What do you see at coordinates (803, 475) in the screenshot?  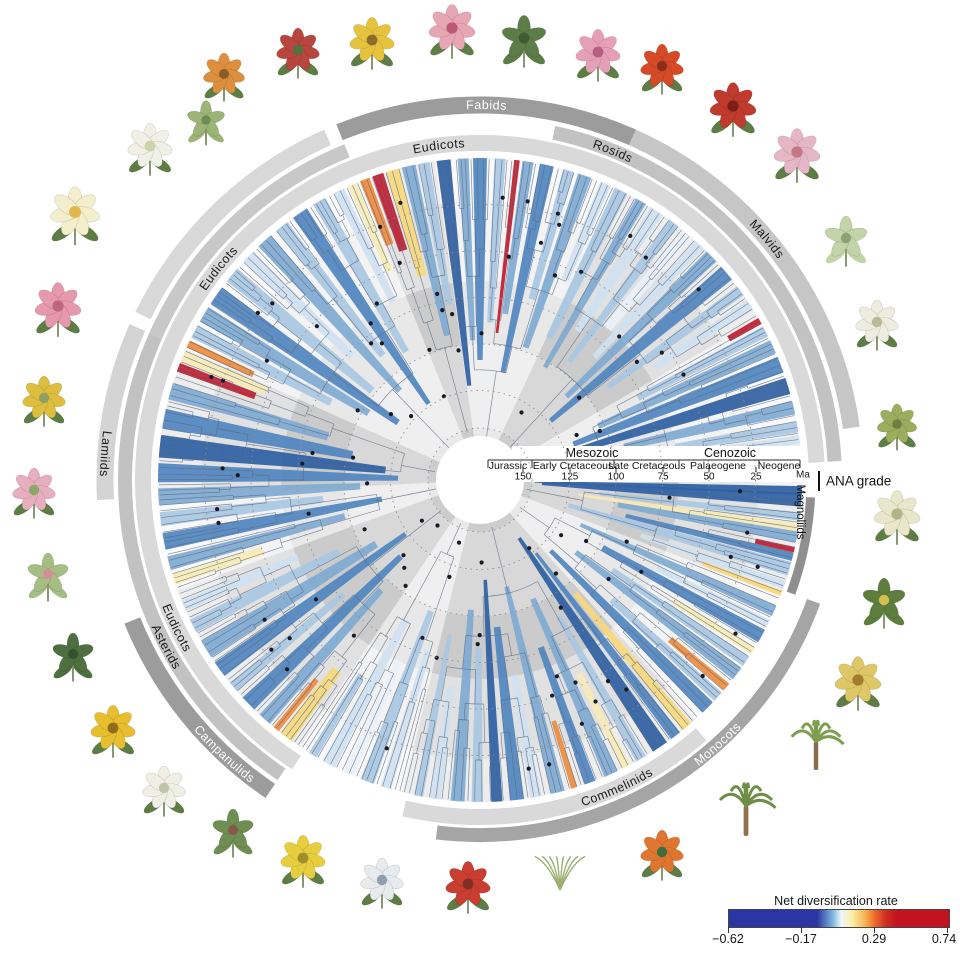 I see `axis-unit-ma: Ma` at bounding box center [803, 475].